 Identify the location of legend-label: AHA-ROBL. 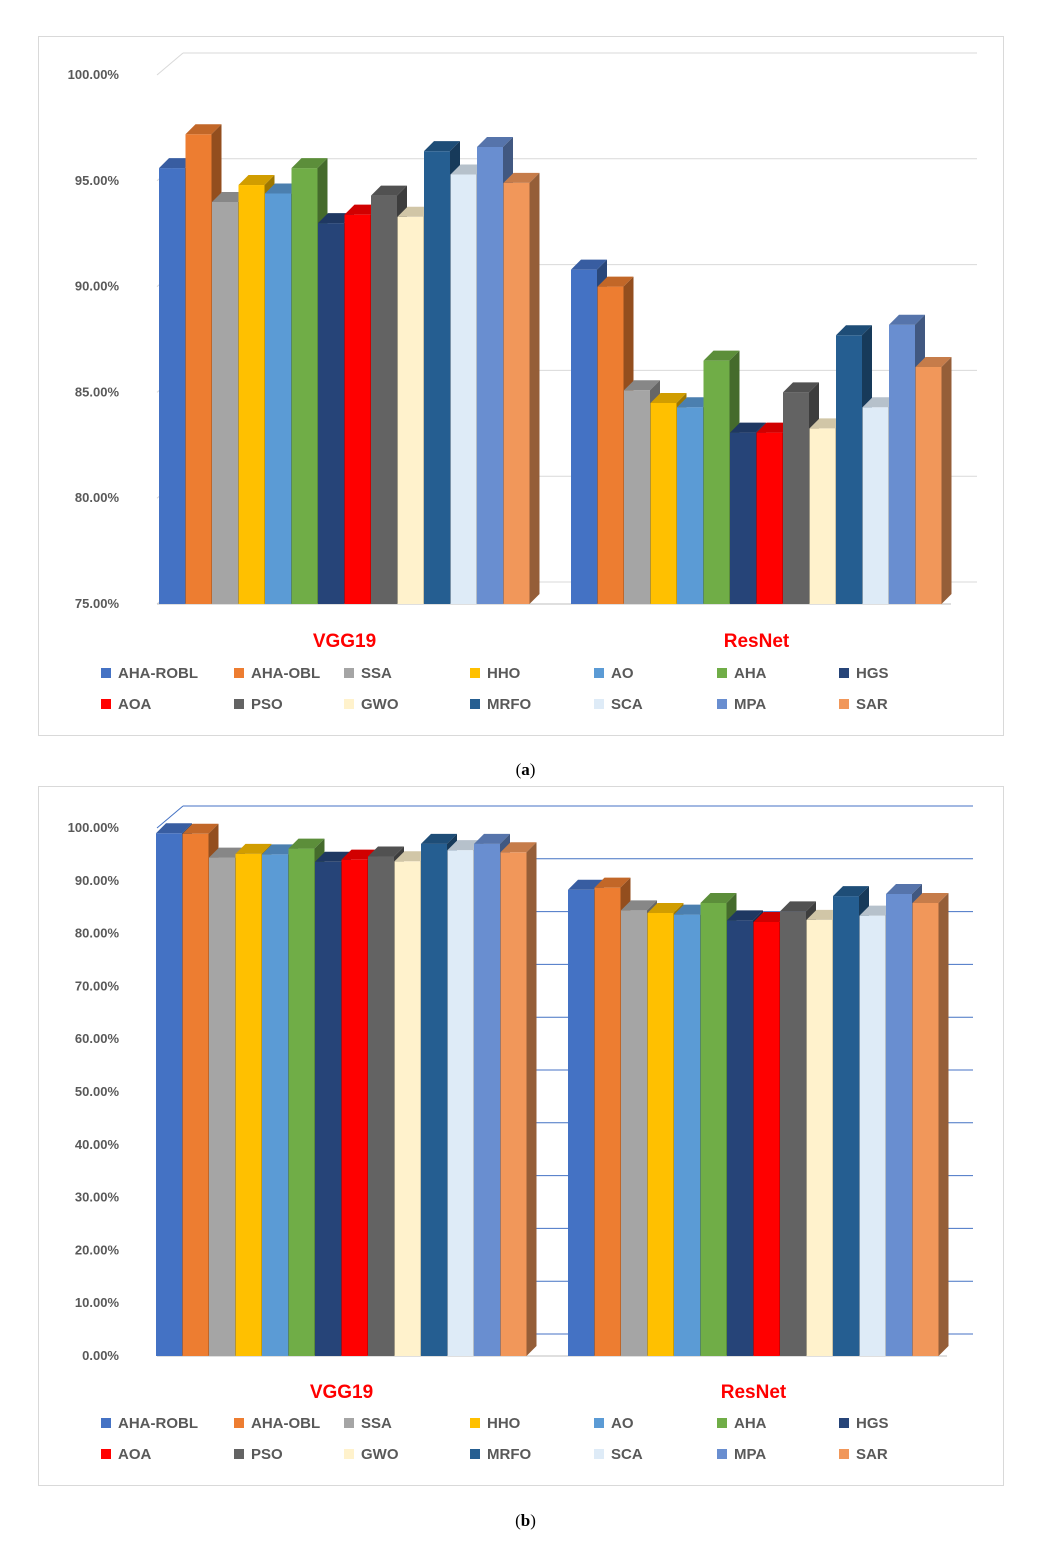
(158, 673).